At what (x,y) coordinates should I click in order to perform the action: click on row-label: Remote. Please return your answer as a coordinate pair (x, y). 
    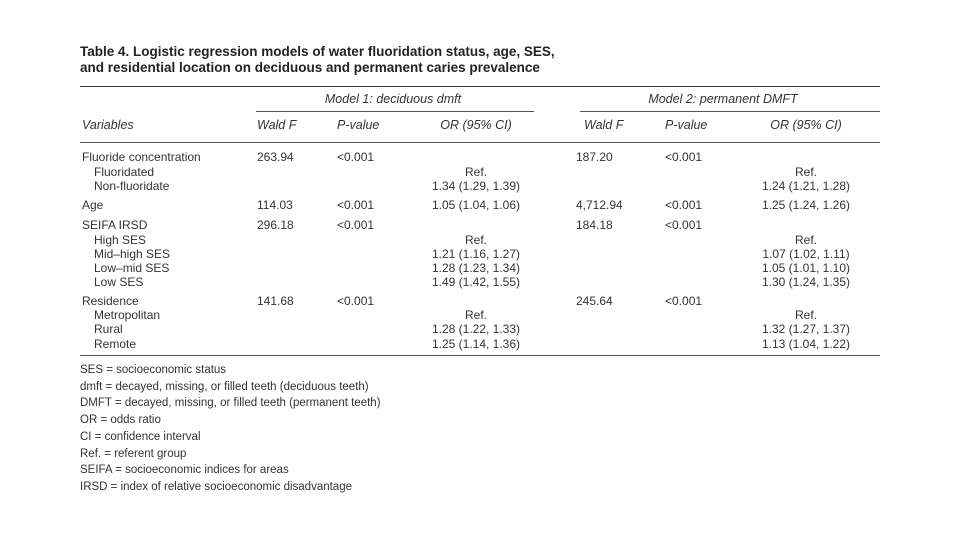
    Looking at the image, I should click on (115, 344).